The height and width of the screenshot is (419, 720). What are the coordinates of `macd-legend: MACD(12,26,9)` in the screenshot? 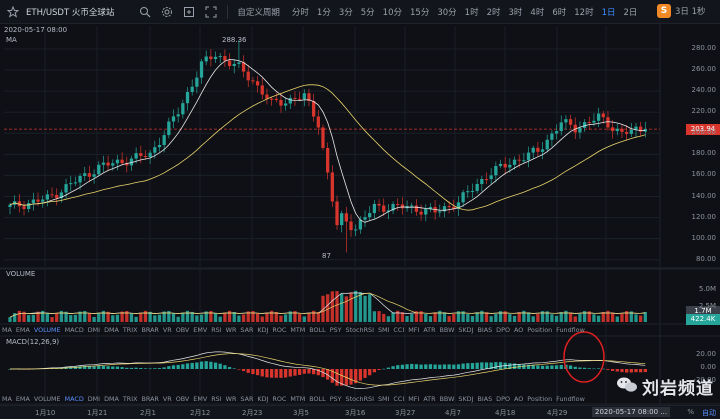 It's located at (33, 342).